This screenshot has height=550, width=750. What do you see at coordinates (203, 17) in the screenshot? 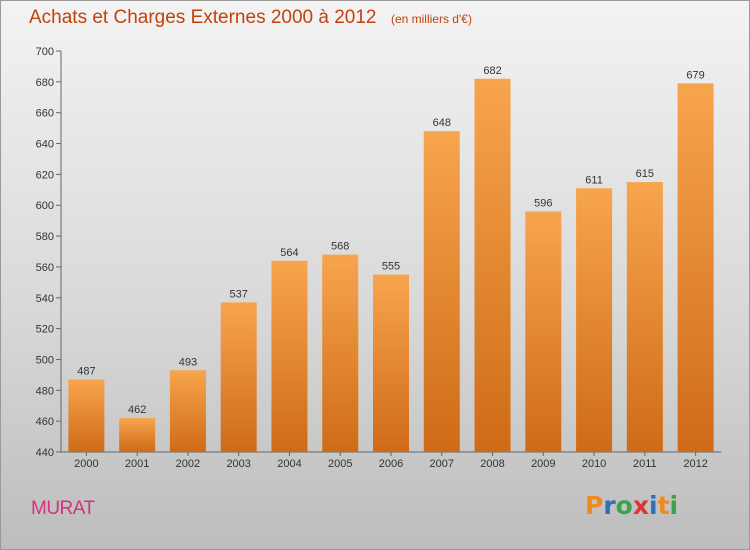
I see `chart-title: Achats et Charges Externes 2000 à 2012` at bounding box center [203, 17].